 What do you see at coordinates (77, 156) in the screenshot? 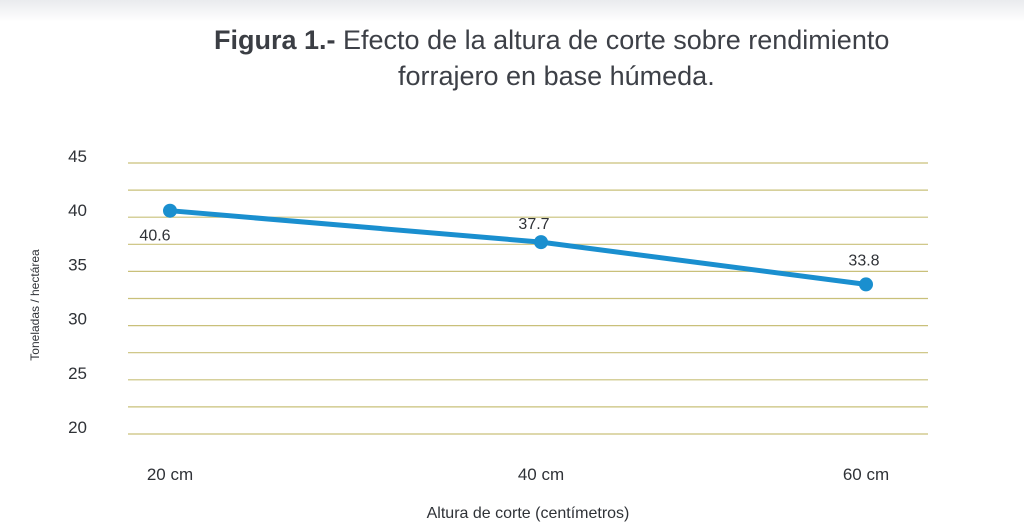
I see `y-tick-label: 45` at bounding box center [77, 156].